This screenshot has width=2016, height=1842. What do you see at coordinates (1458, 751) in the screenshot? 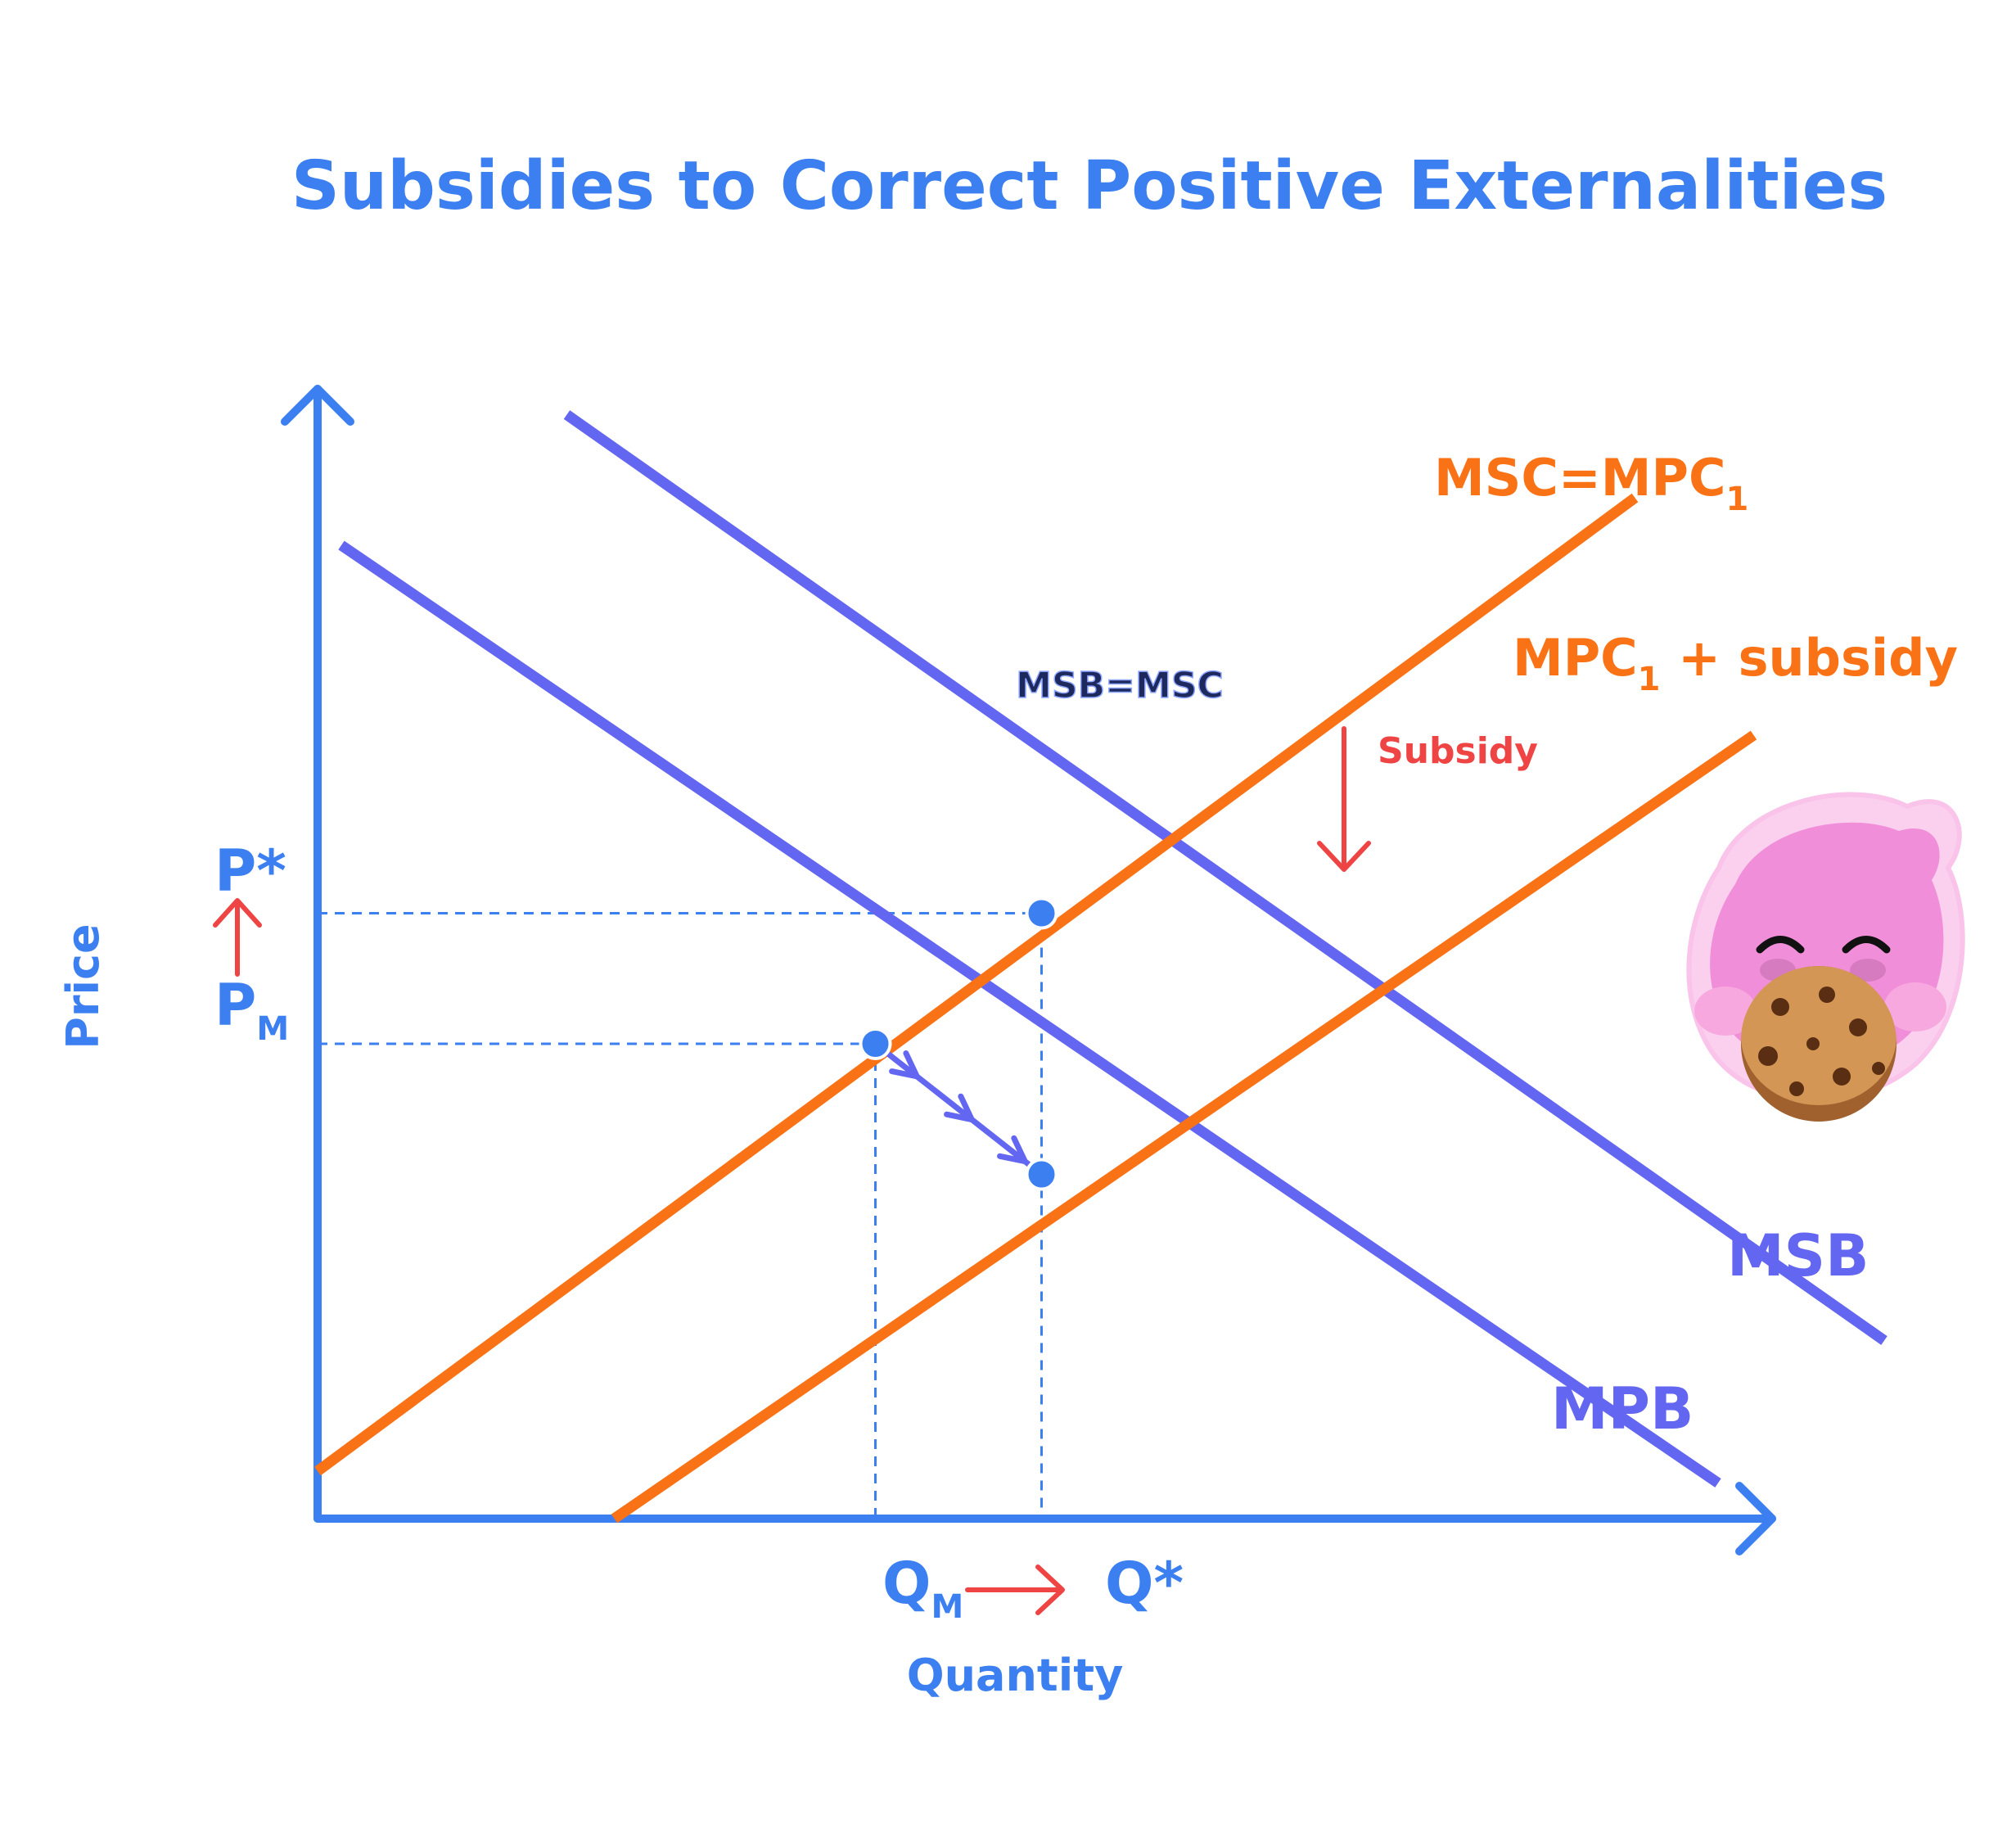
I see `annotation-subsidy: Subsidy` at bounding box center [1458, 751].